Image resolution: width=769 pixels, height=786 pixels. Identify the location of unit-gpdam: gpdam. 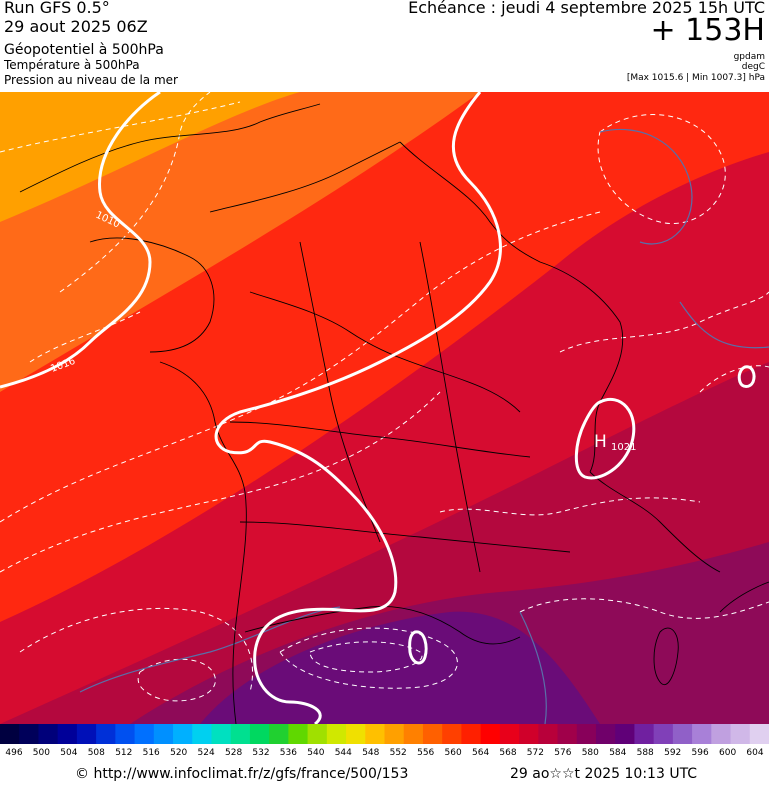
(749, 57).